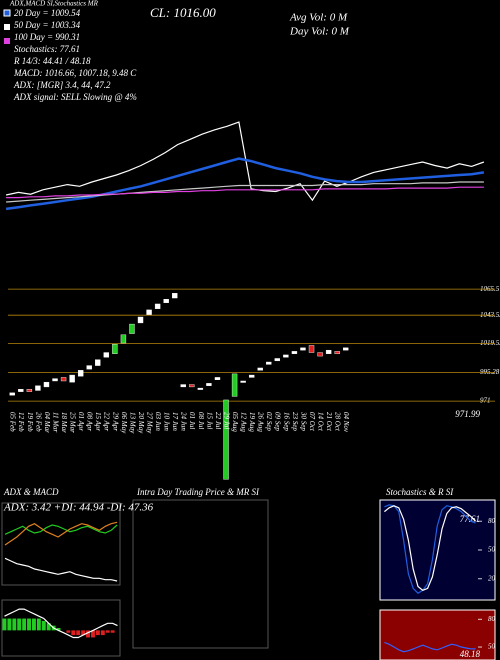  I want to click on annotation: MACD: 1016.66, 1007.18, 9.48 C, so click(75, 73).